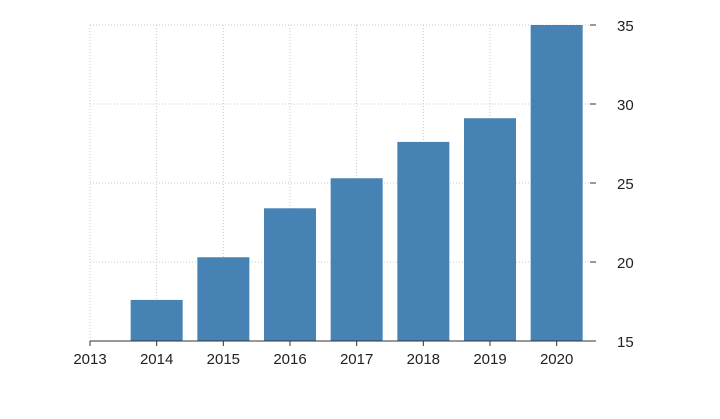 Image resolution: width=720 pixels, height=419 pixels. What do you see at coordinates (156, 320) in the screenshot?
I see `bar-2014` at bounding box center [156, 320].